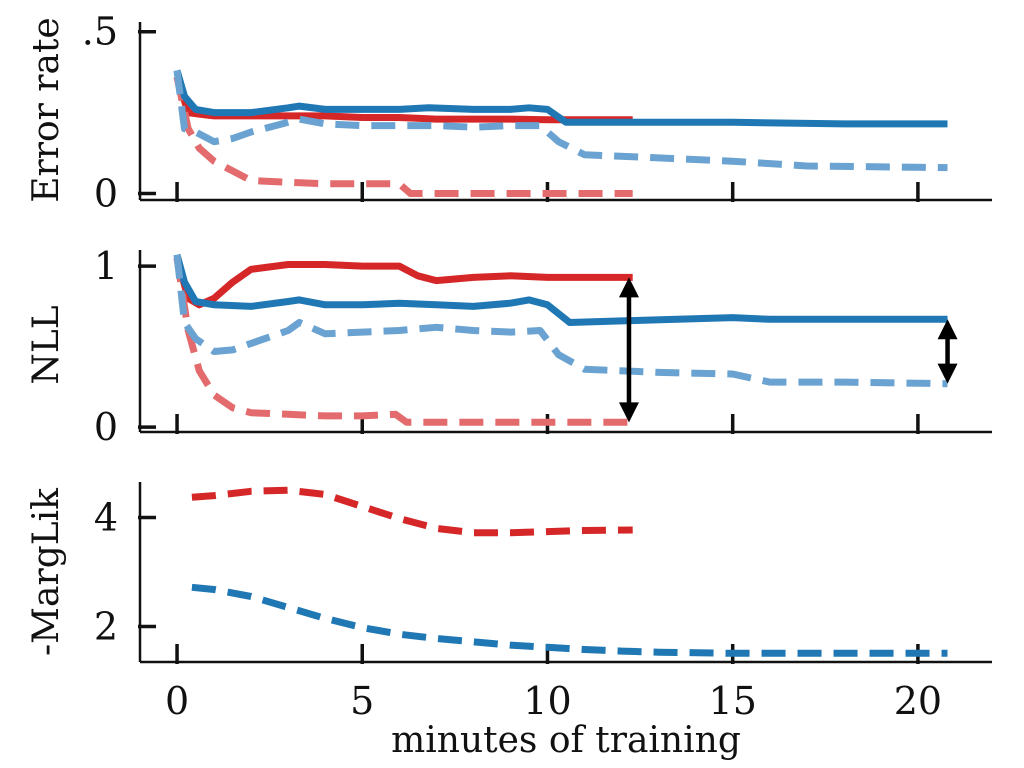 The height and width of the screenshot is (768, 1024). I want to click on ylabel-error-rate: Error rate, so click(46, 109).